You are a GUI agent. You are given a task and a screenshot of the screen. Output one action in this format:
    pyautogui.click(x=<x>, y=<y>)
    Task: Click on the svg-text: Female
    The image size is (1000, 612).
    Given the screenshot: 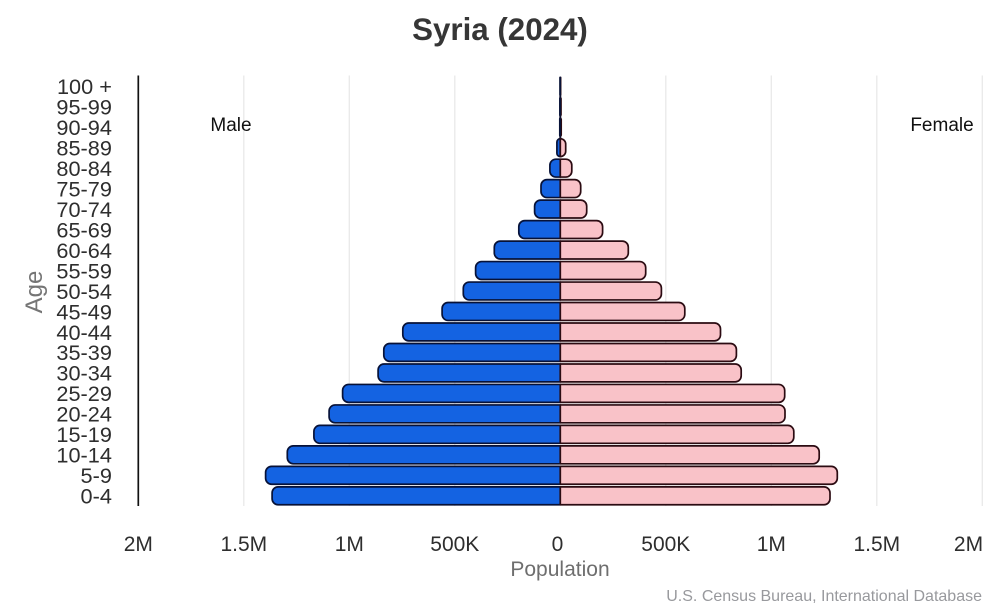 What is the action you would take?
    pyautogui.click(x=941, y=125)
    